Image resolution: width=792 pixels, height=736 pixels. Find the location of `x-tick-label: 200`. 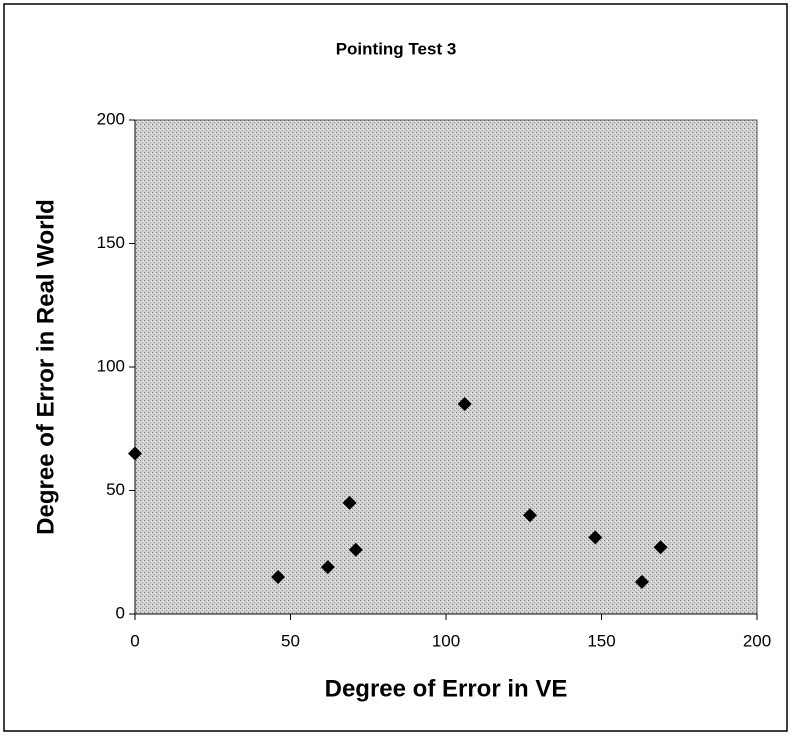

x-tick-label: 200 is located at coordinates (757, 640).